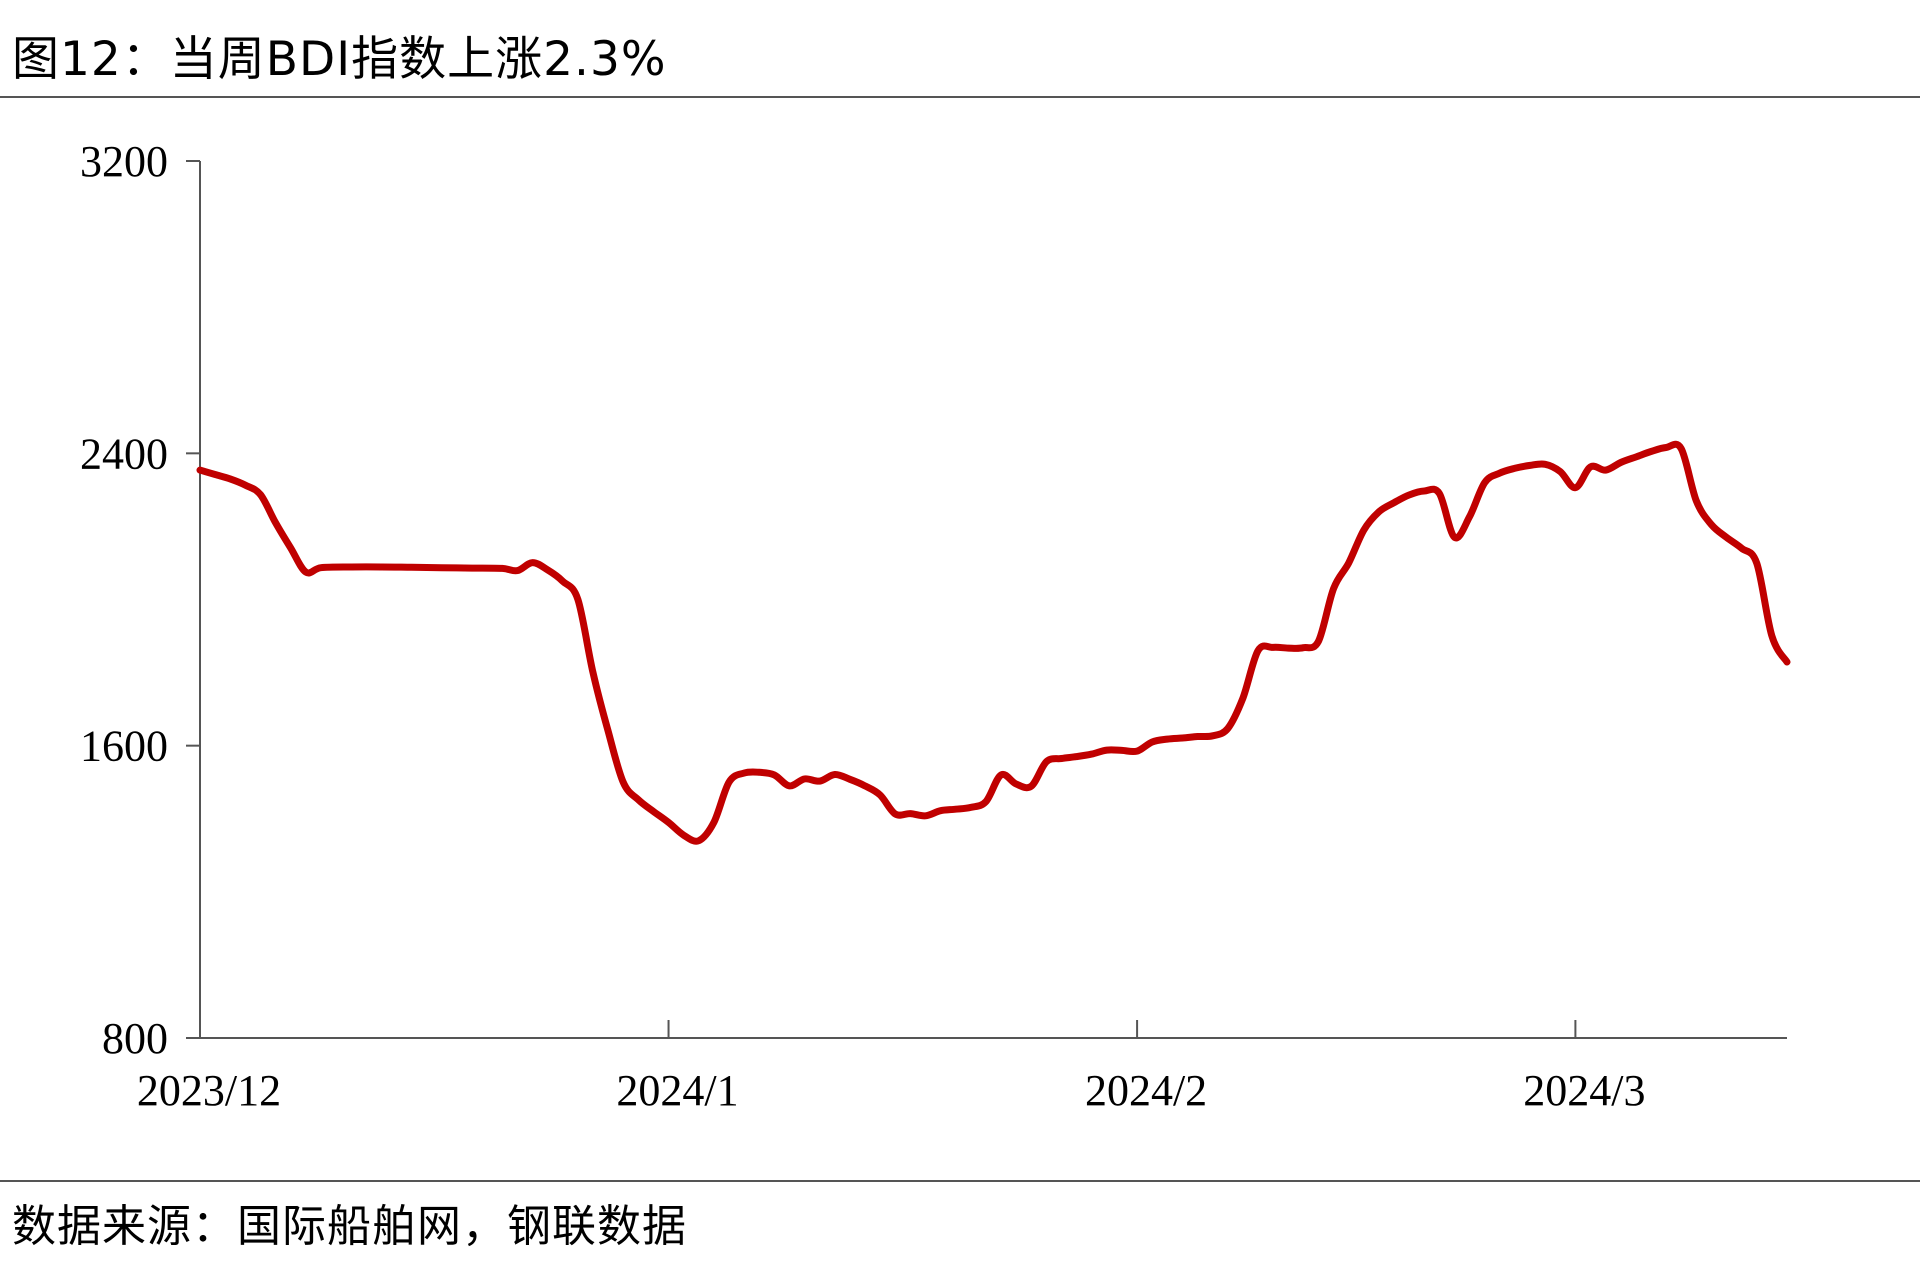  What do you see at coordinates (677, 1090) in the screenshot?
I see `x-tick-label: 2024/1` at bounding box center [677, 1090].